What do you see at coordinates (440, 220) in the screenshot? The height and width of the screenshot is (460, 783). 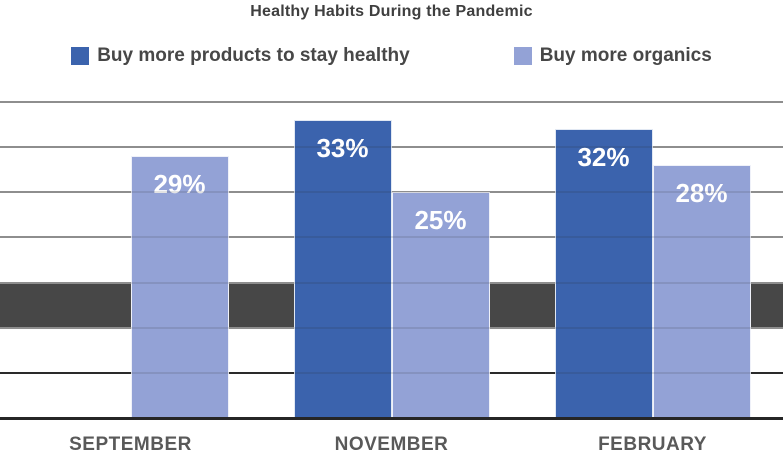 I see `bar-value-label: 25%` at bounding box center [440, 220].